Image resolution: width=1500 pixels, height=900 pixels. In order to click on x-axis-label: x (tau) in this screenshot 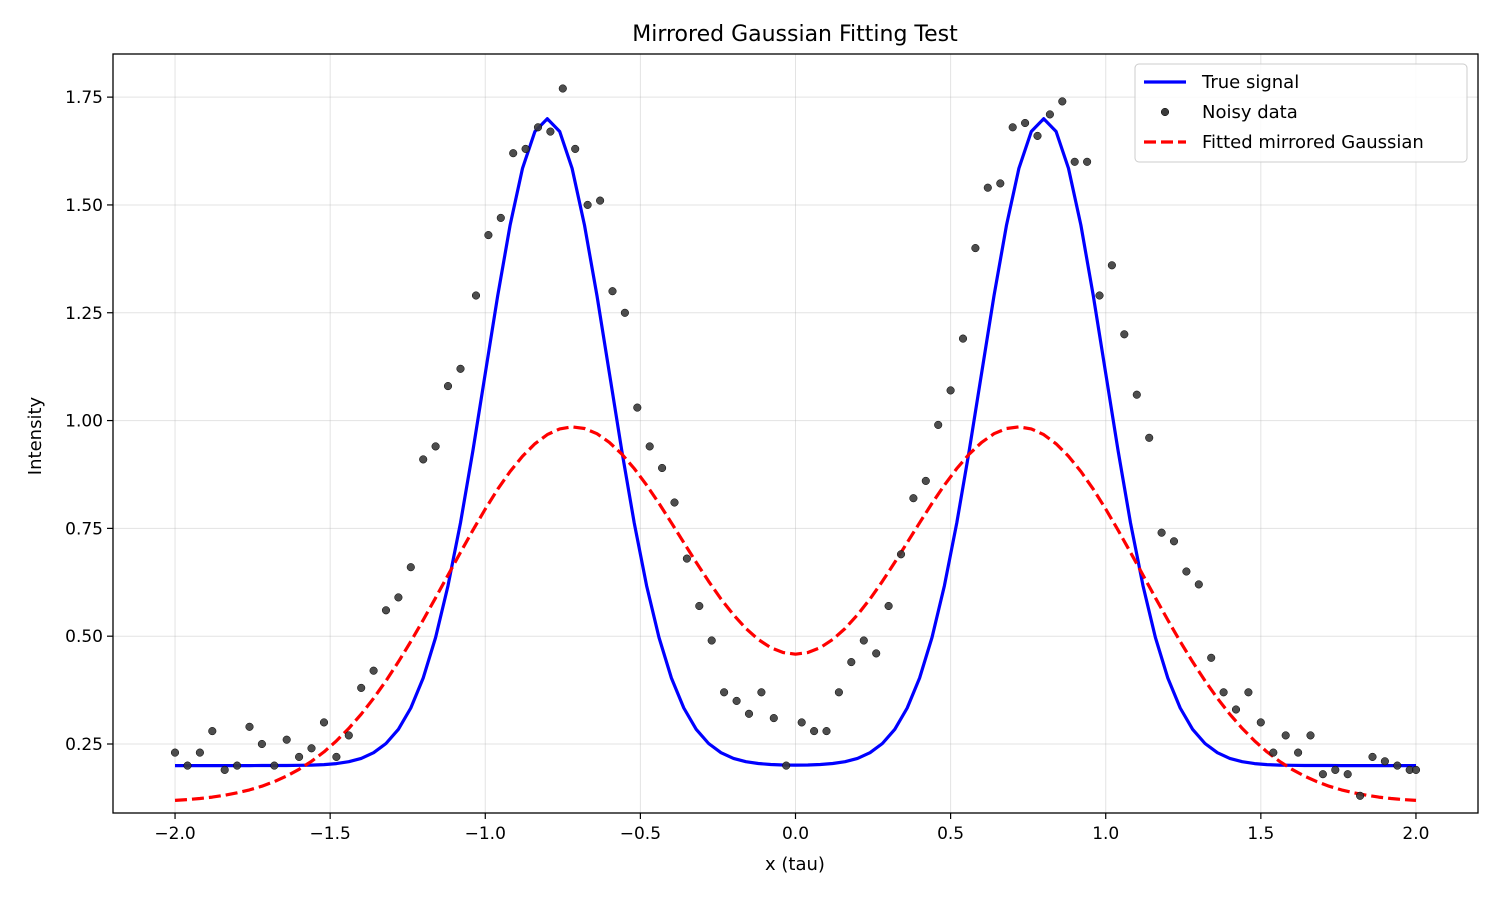, I will do `click(795, 864)`.